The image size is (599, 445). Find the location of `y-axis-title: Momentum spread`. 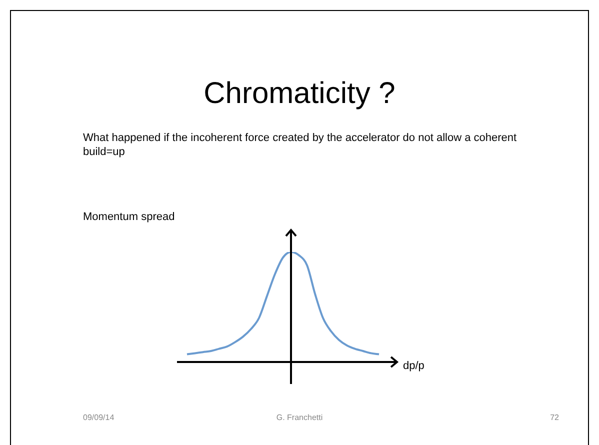

y-axis-title: Momentum spread is located at coordinates (129, 217).